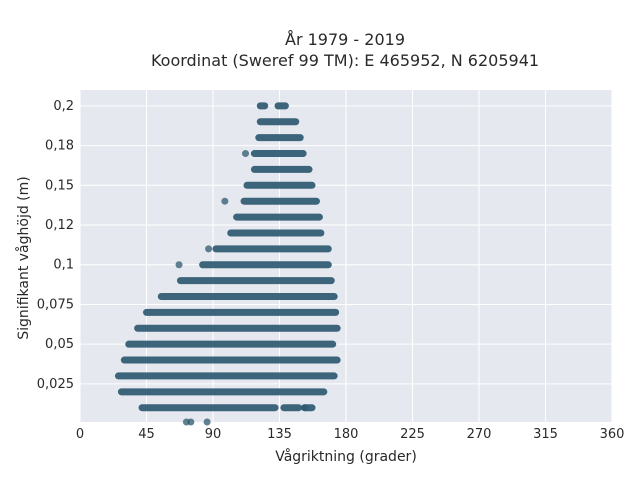  What do you see at coordinates (279, 434) in the screenshot?
I see `x-tick-label: 135` at bounding box center [279, 434].